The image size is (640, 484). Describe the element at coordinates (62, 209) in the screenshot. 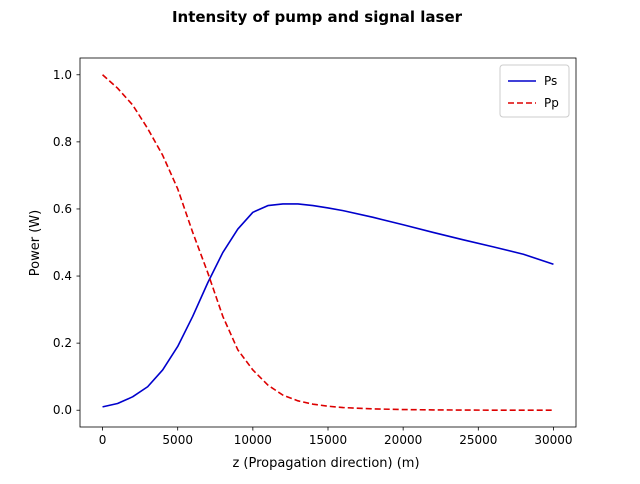

I see `y-tick-label: 0.6` at that location.